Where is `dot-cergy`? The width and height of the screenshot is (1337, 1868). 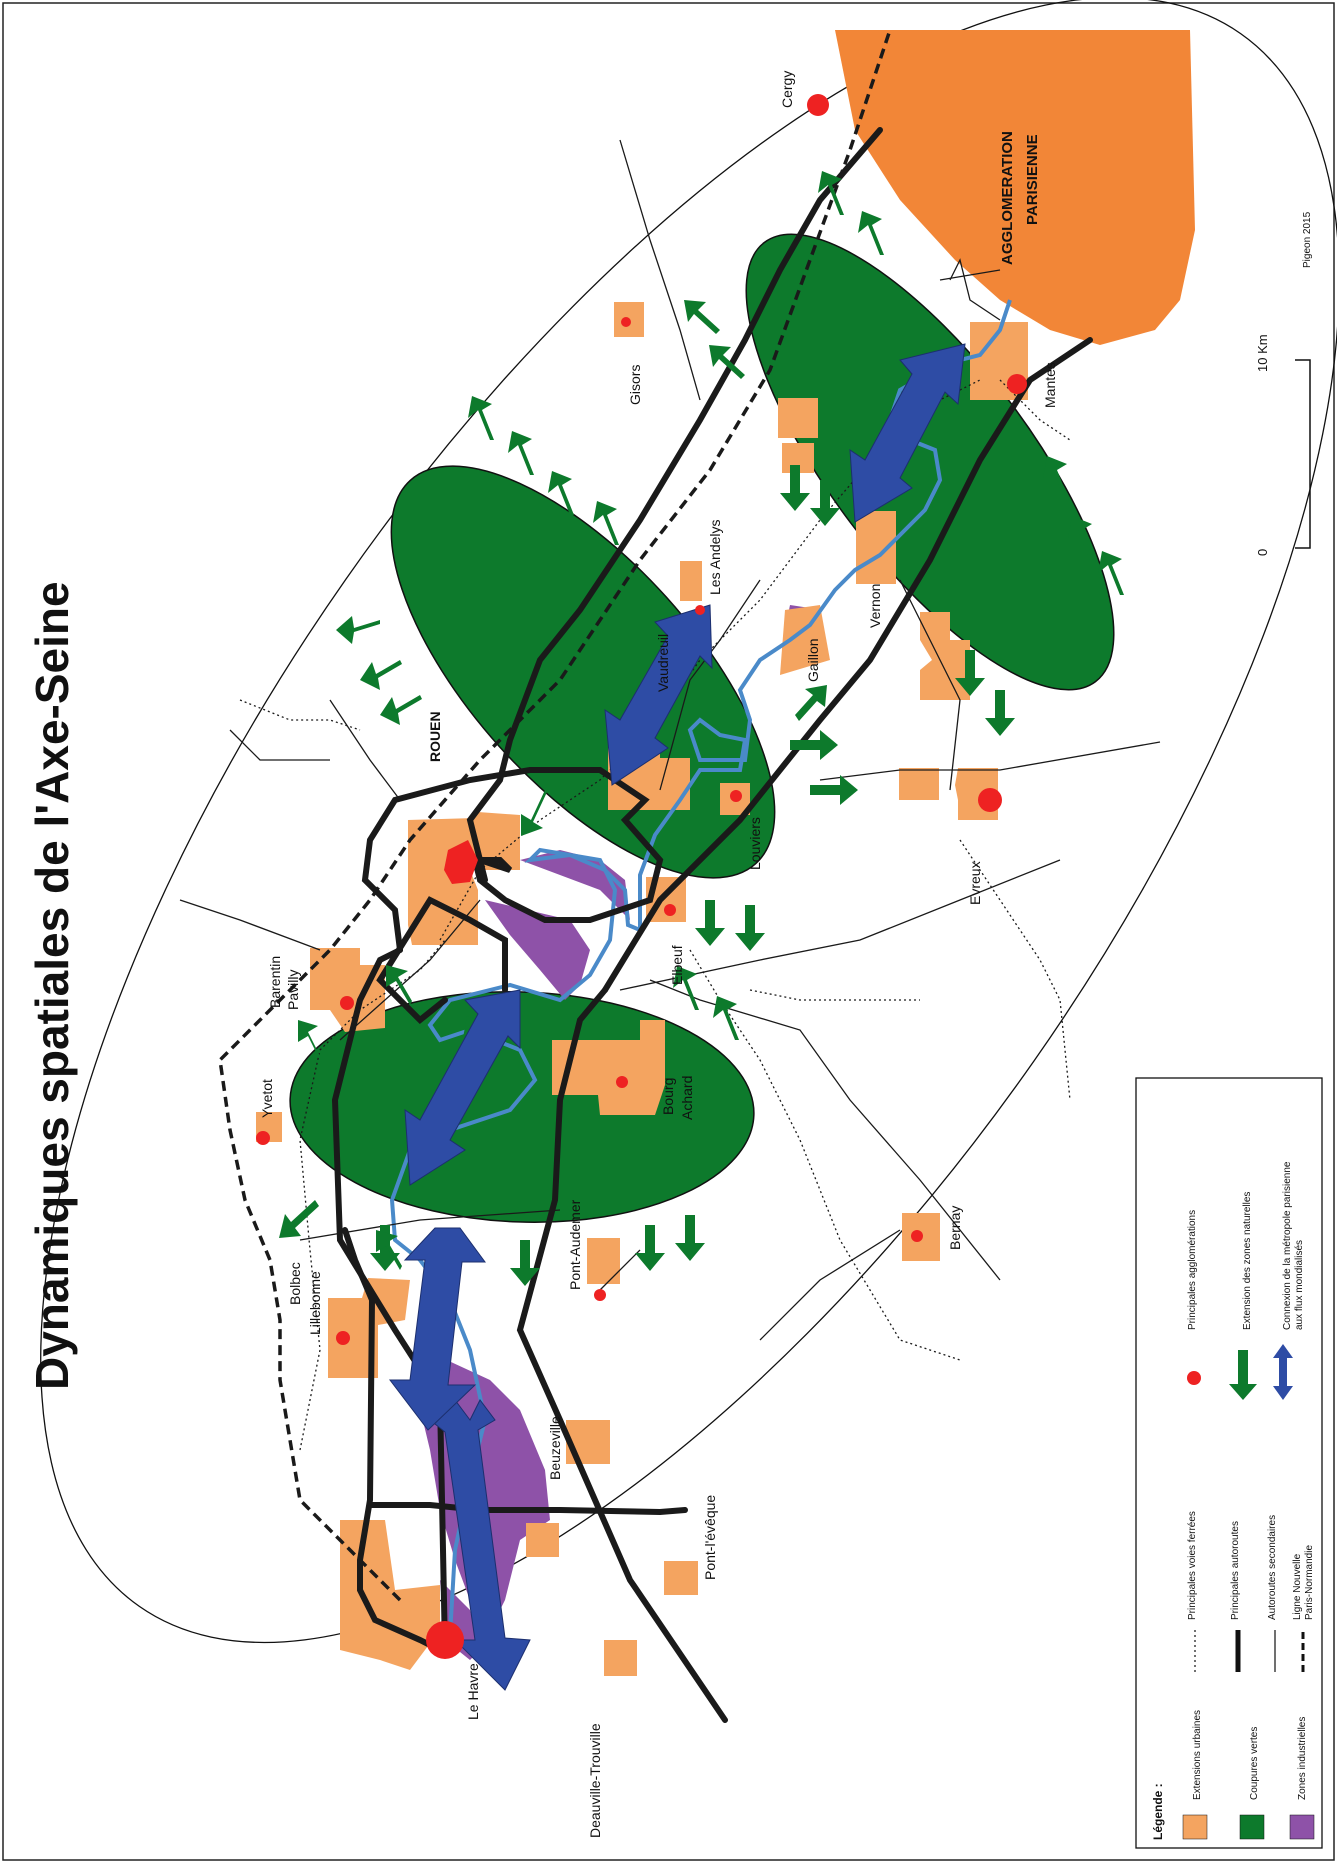 dot-cergy is located at coordinates (818, 105).